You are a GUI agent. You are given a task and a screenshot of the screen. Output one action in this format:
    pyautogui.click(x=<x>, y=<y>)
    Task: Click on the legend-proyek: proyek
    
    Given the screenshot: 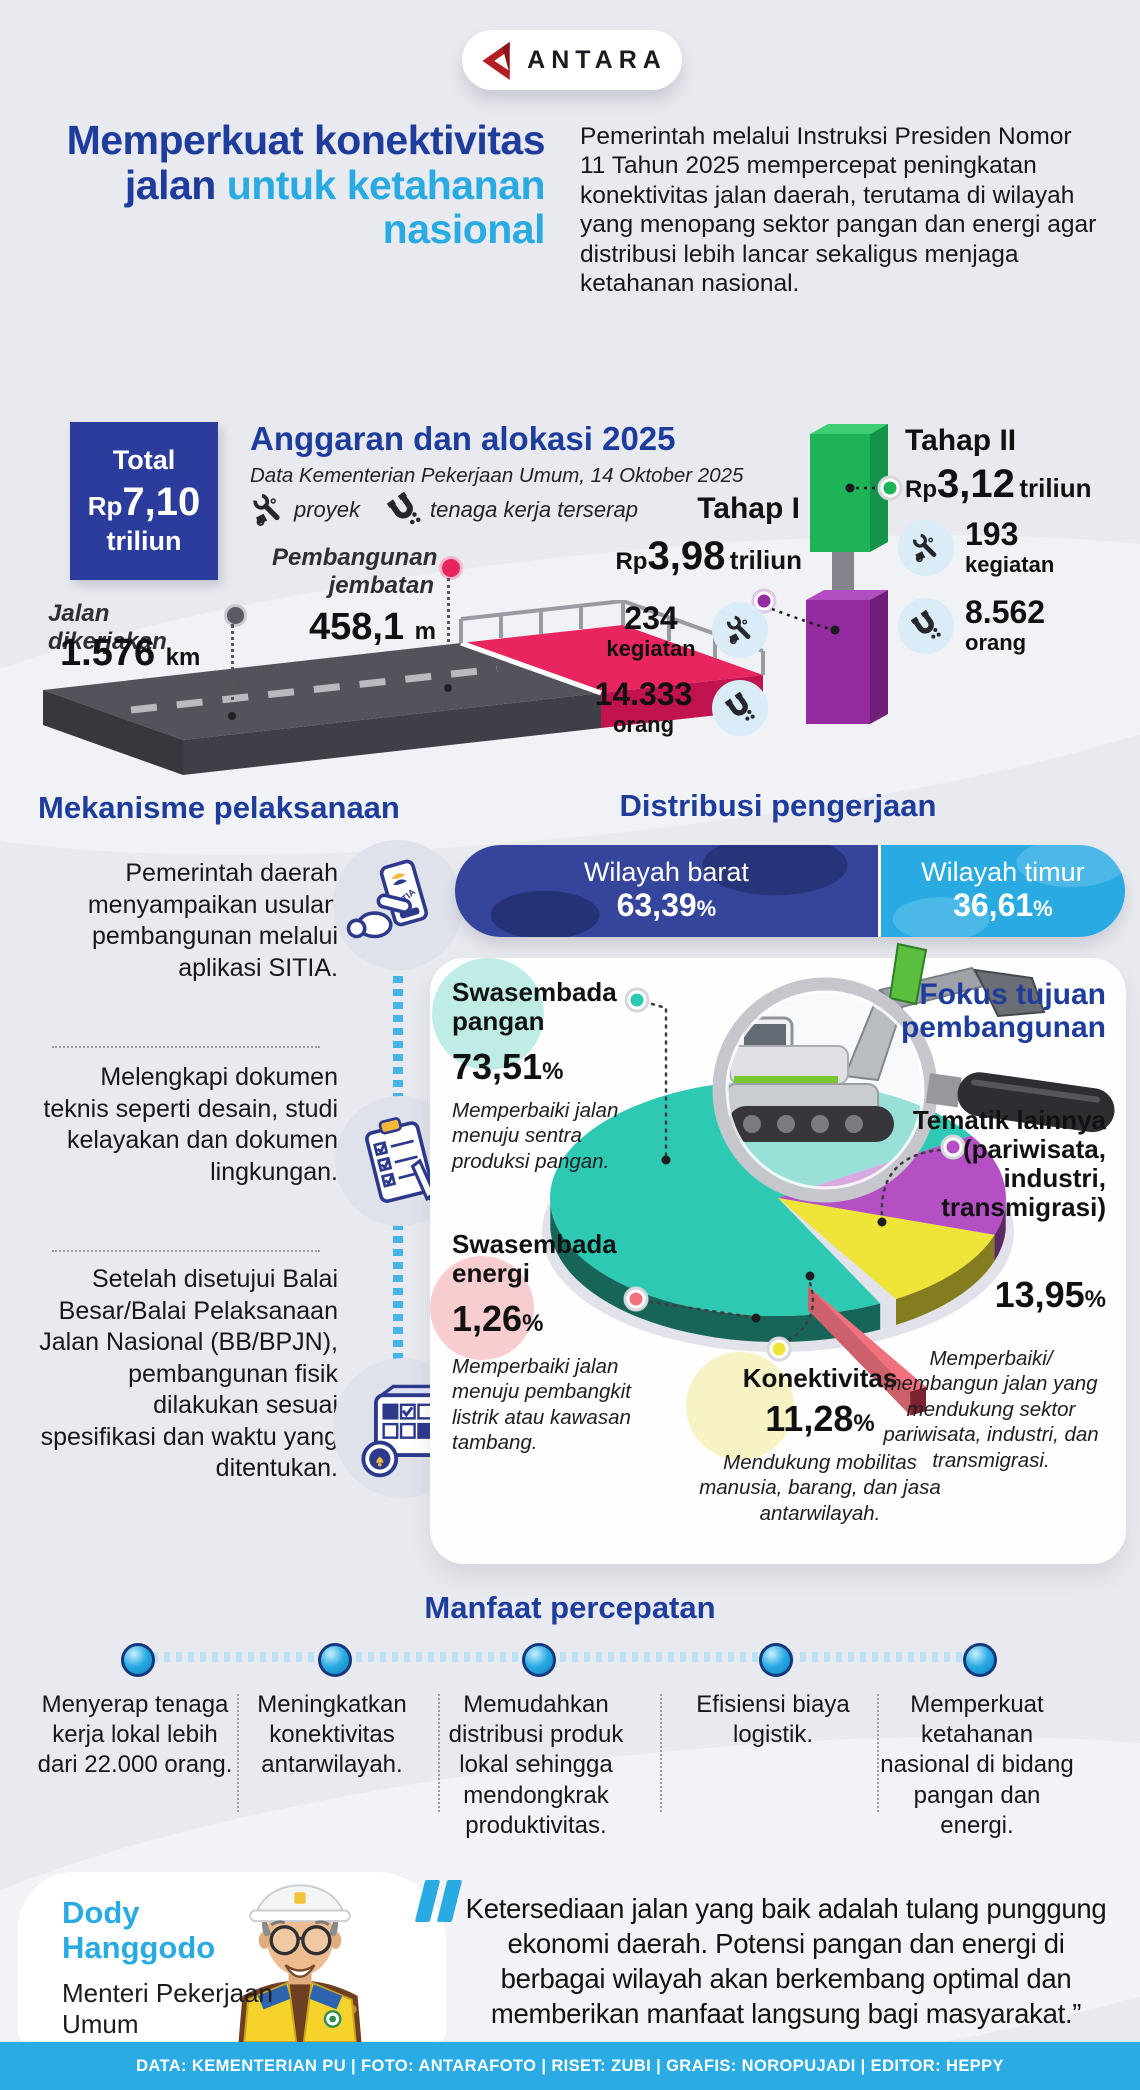 What is the action you would take?
    pyautogui.click(x=305, y=510)
    